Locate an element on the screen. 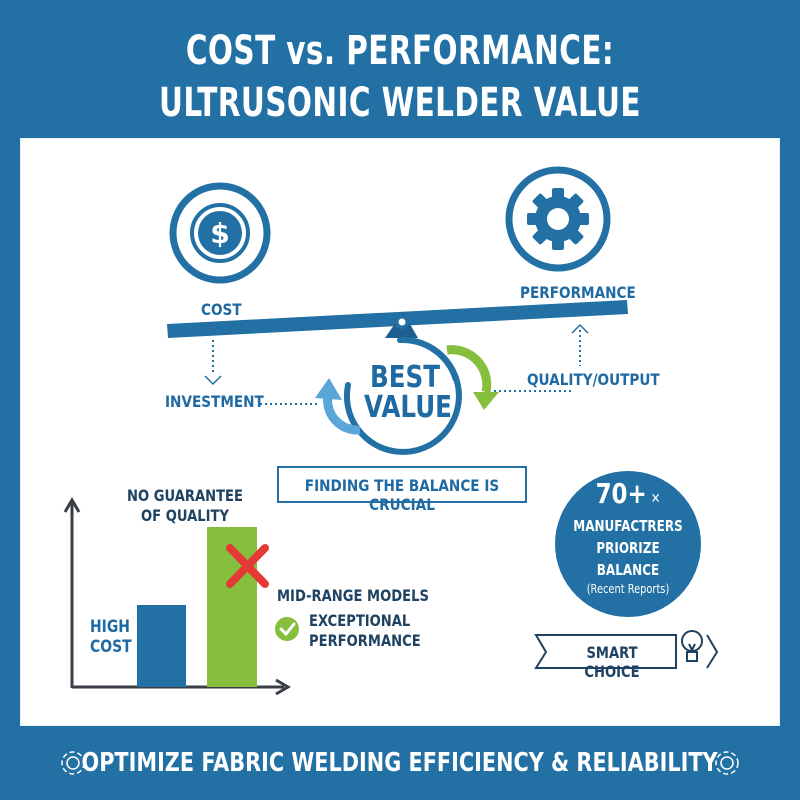 The width and height of the screenshot is (800, 800). investment-label: INVESTMENT is located at coordinates (214, 401).